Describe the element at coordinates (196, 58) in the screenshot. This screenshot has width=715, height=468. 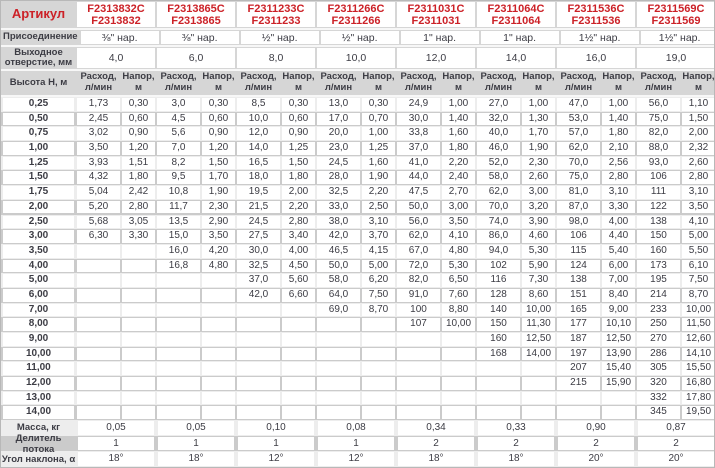
I see `outlet-value: 6,0` at that location.